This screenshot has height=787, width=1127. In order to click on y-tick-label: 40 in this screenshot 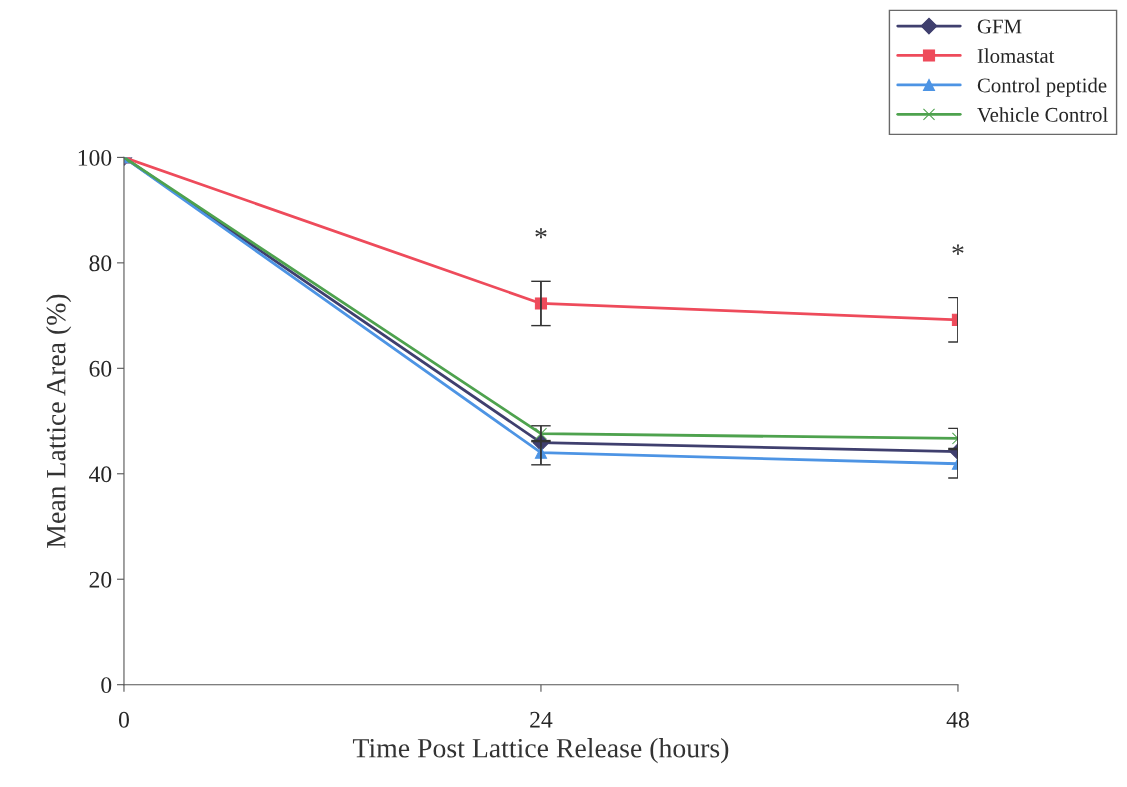, I will do `click(100, 474)`.